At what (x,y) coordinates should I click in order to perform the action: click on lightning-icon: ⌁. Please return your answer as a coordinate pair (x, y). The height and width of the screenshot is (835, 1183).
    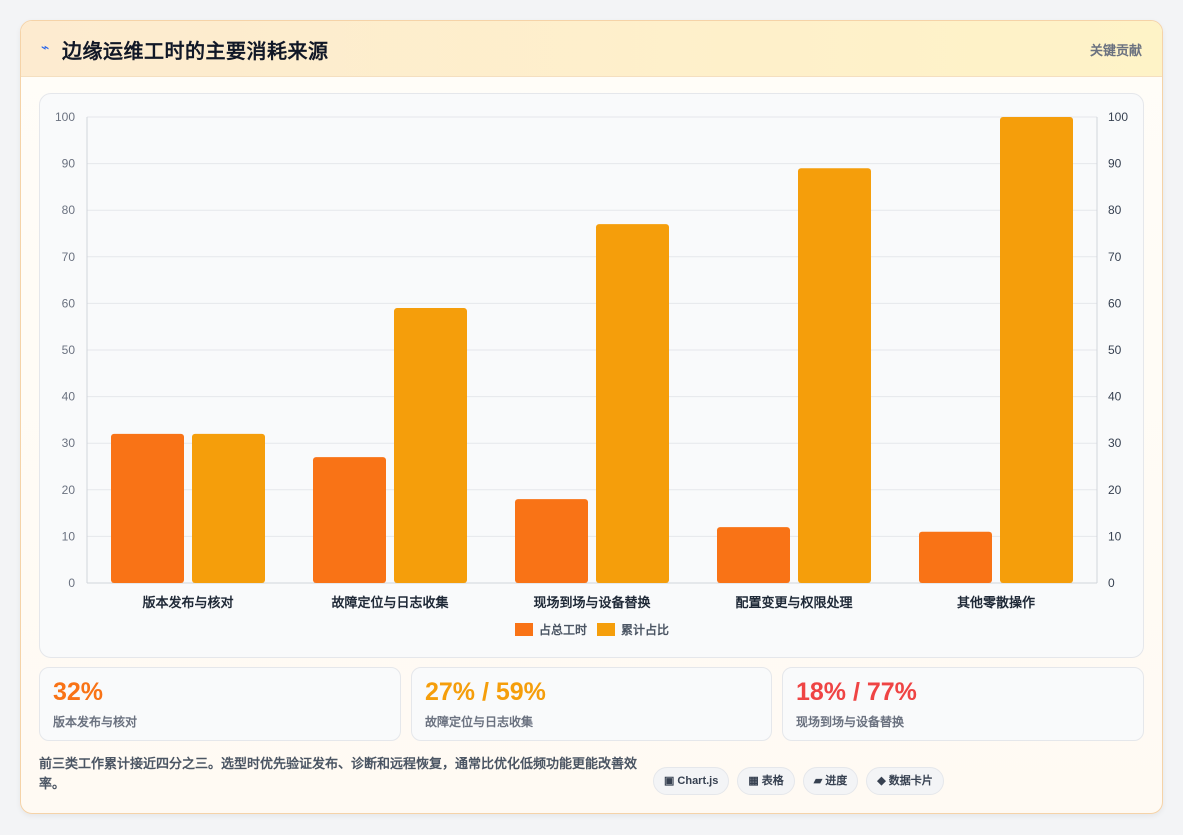
    Looking at the image, I should click on (45, 48).